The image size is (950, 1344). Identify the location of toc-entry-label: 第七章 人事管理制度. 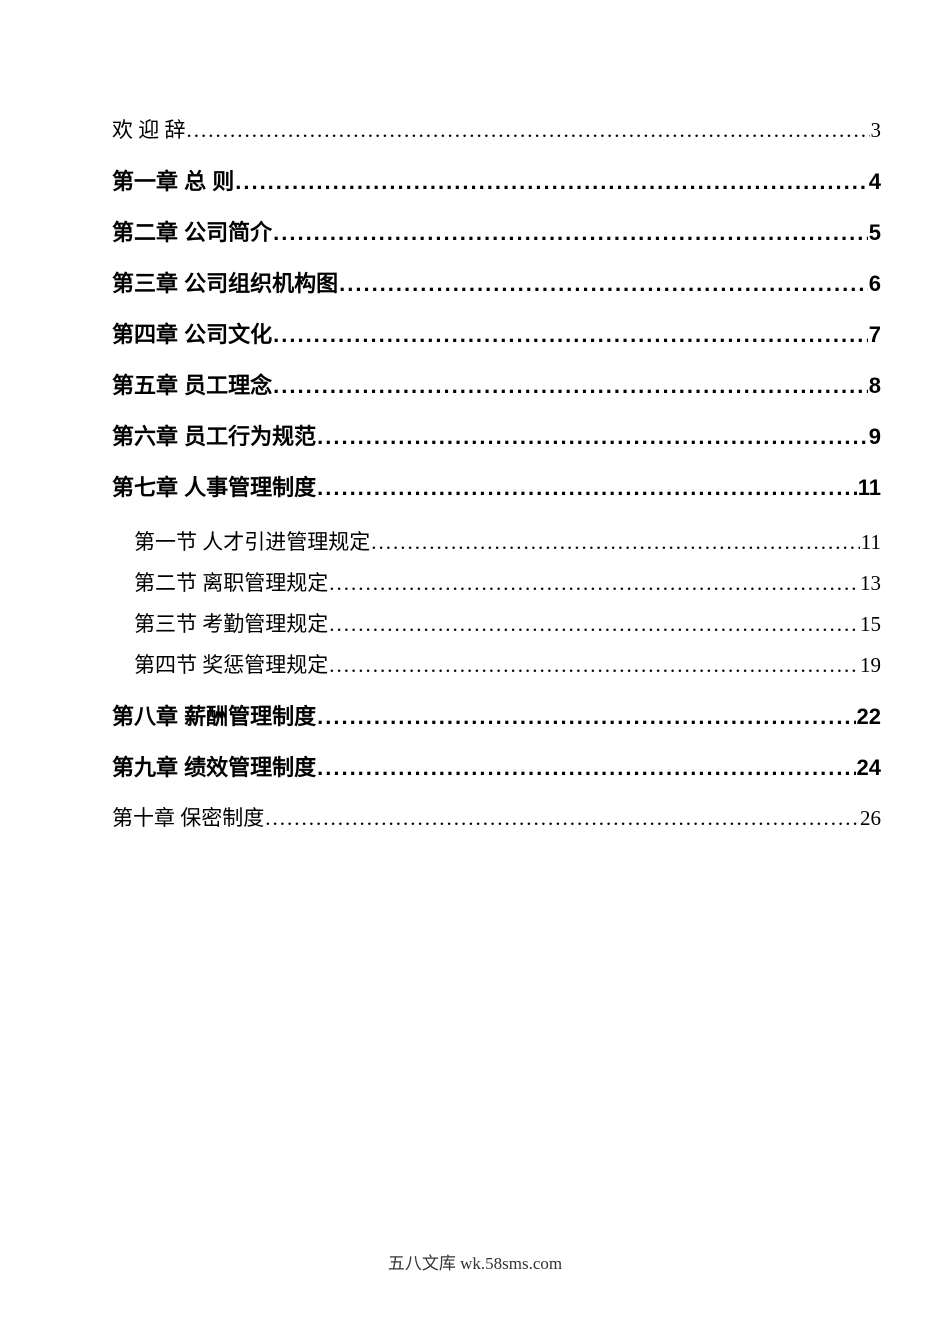
(214, 487).